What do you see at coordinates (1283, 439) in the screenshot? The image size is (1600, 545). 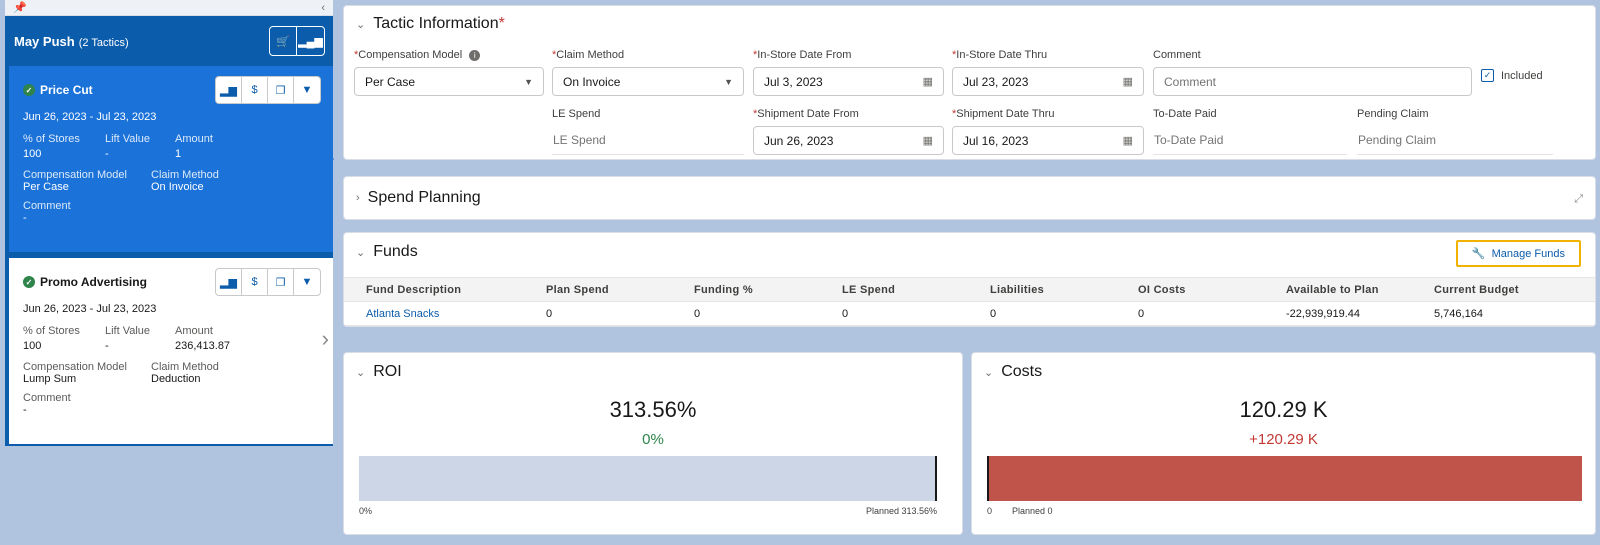 I see `costs-delta: +120.29 K` at bounding box center [1283, 439].